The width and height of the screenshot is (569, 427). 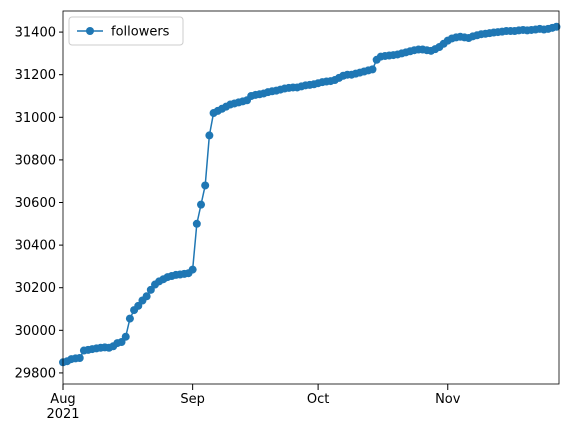 What do you see at coordinates (35, 246) in the screenshot?
I see `y-tick-label: 30400` at bounding box center [35, 246].